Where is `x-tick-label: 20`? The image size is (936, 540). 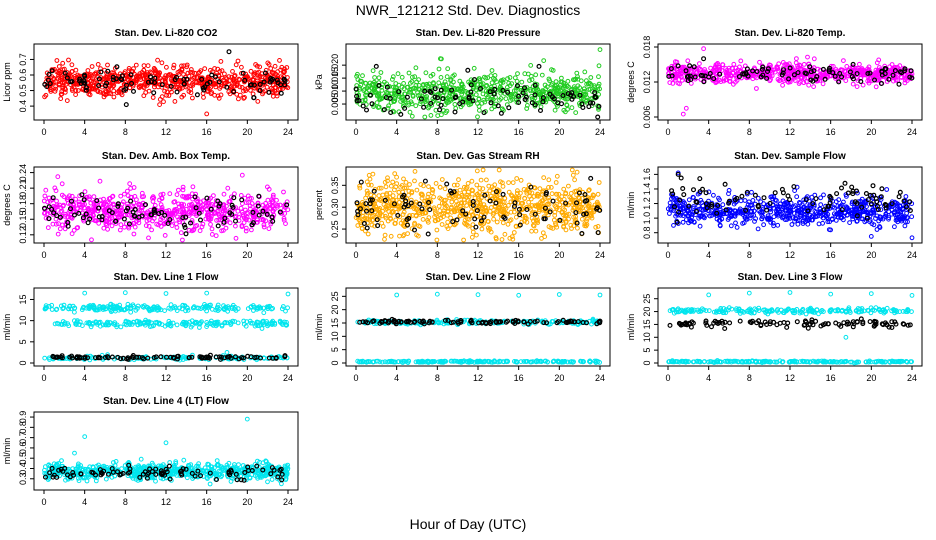
x-tick-label: 20 is located at coordinates (871, 255).